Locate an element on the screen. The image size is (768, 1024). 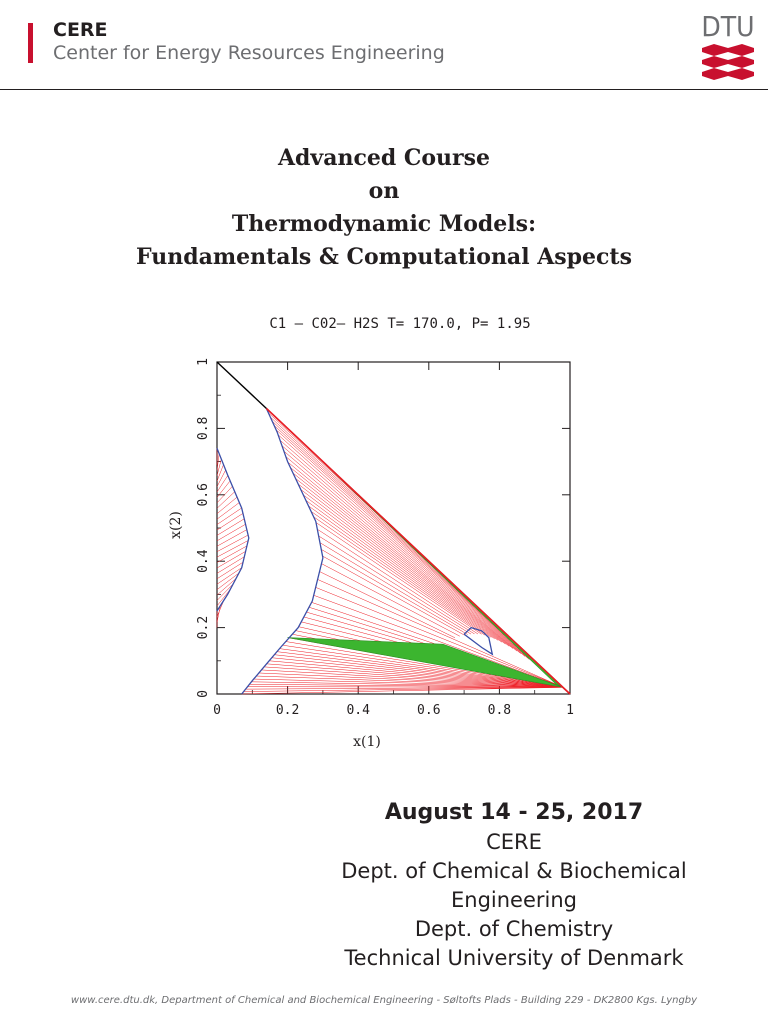
region-three-phase is located at coordinates (425, 662).